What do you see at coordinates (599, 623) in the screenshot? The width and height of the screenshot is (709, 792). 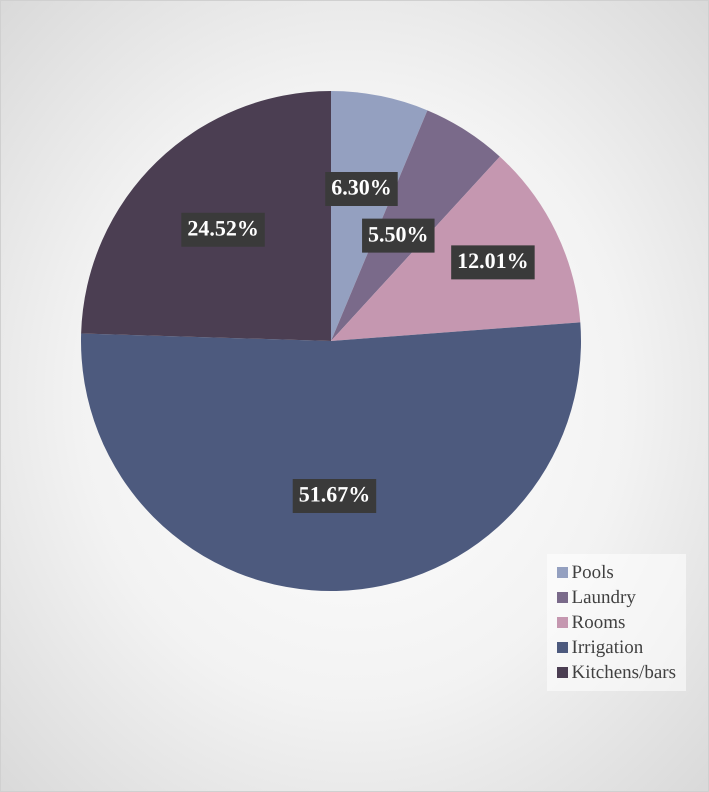 I see `legend-label: Rooms` at bounding box center [599, 623].